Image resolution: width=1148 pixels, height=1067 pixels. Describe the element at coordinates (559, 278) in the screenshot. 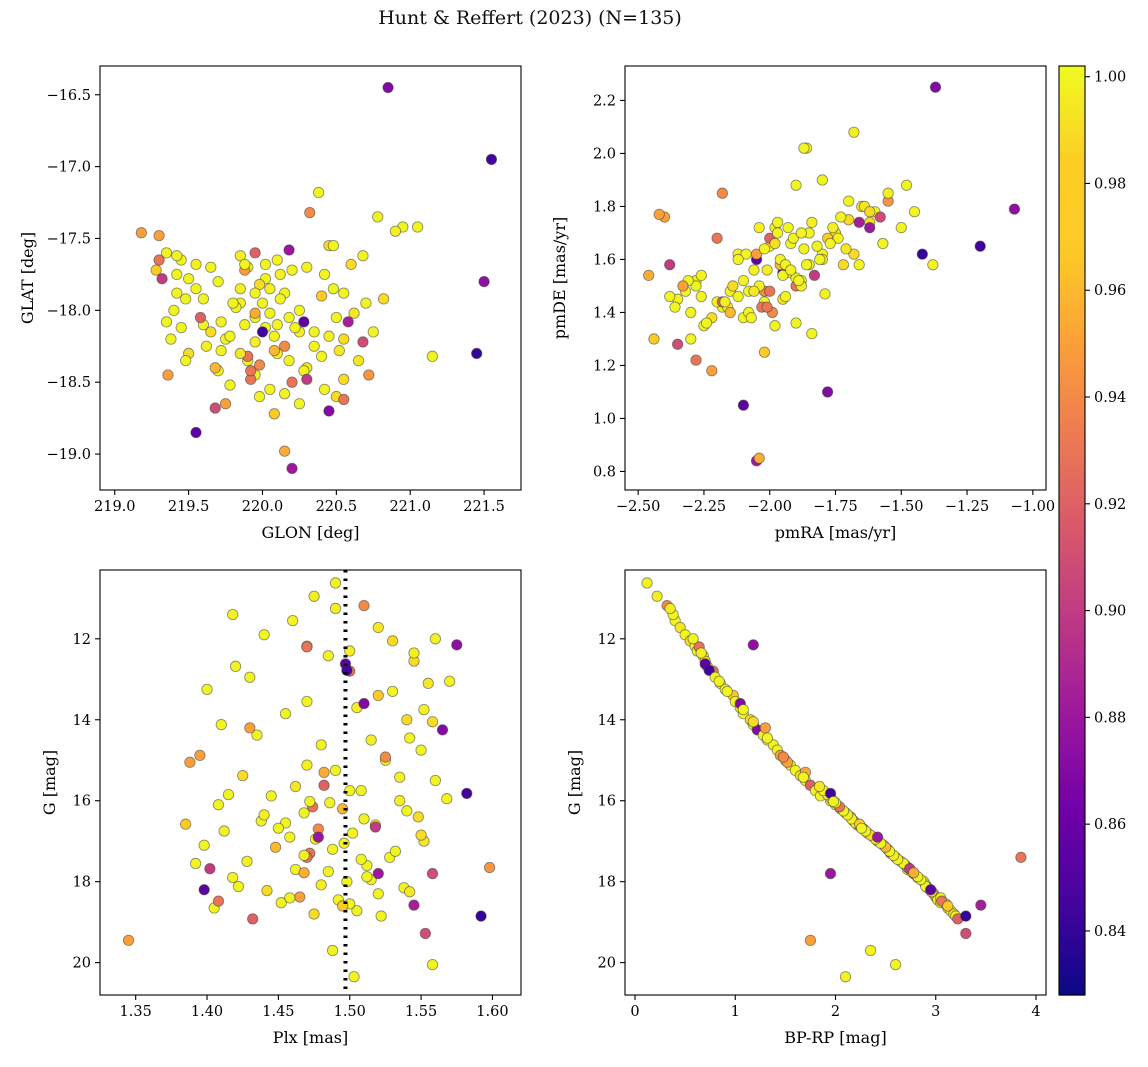

I see `y-axis-label: pmDE [mas/yr]` at that location.